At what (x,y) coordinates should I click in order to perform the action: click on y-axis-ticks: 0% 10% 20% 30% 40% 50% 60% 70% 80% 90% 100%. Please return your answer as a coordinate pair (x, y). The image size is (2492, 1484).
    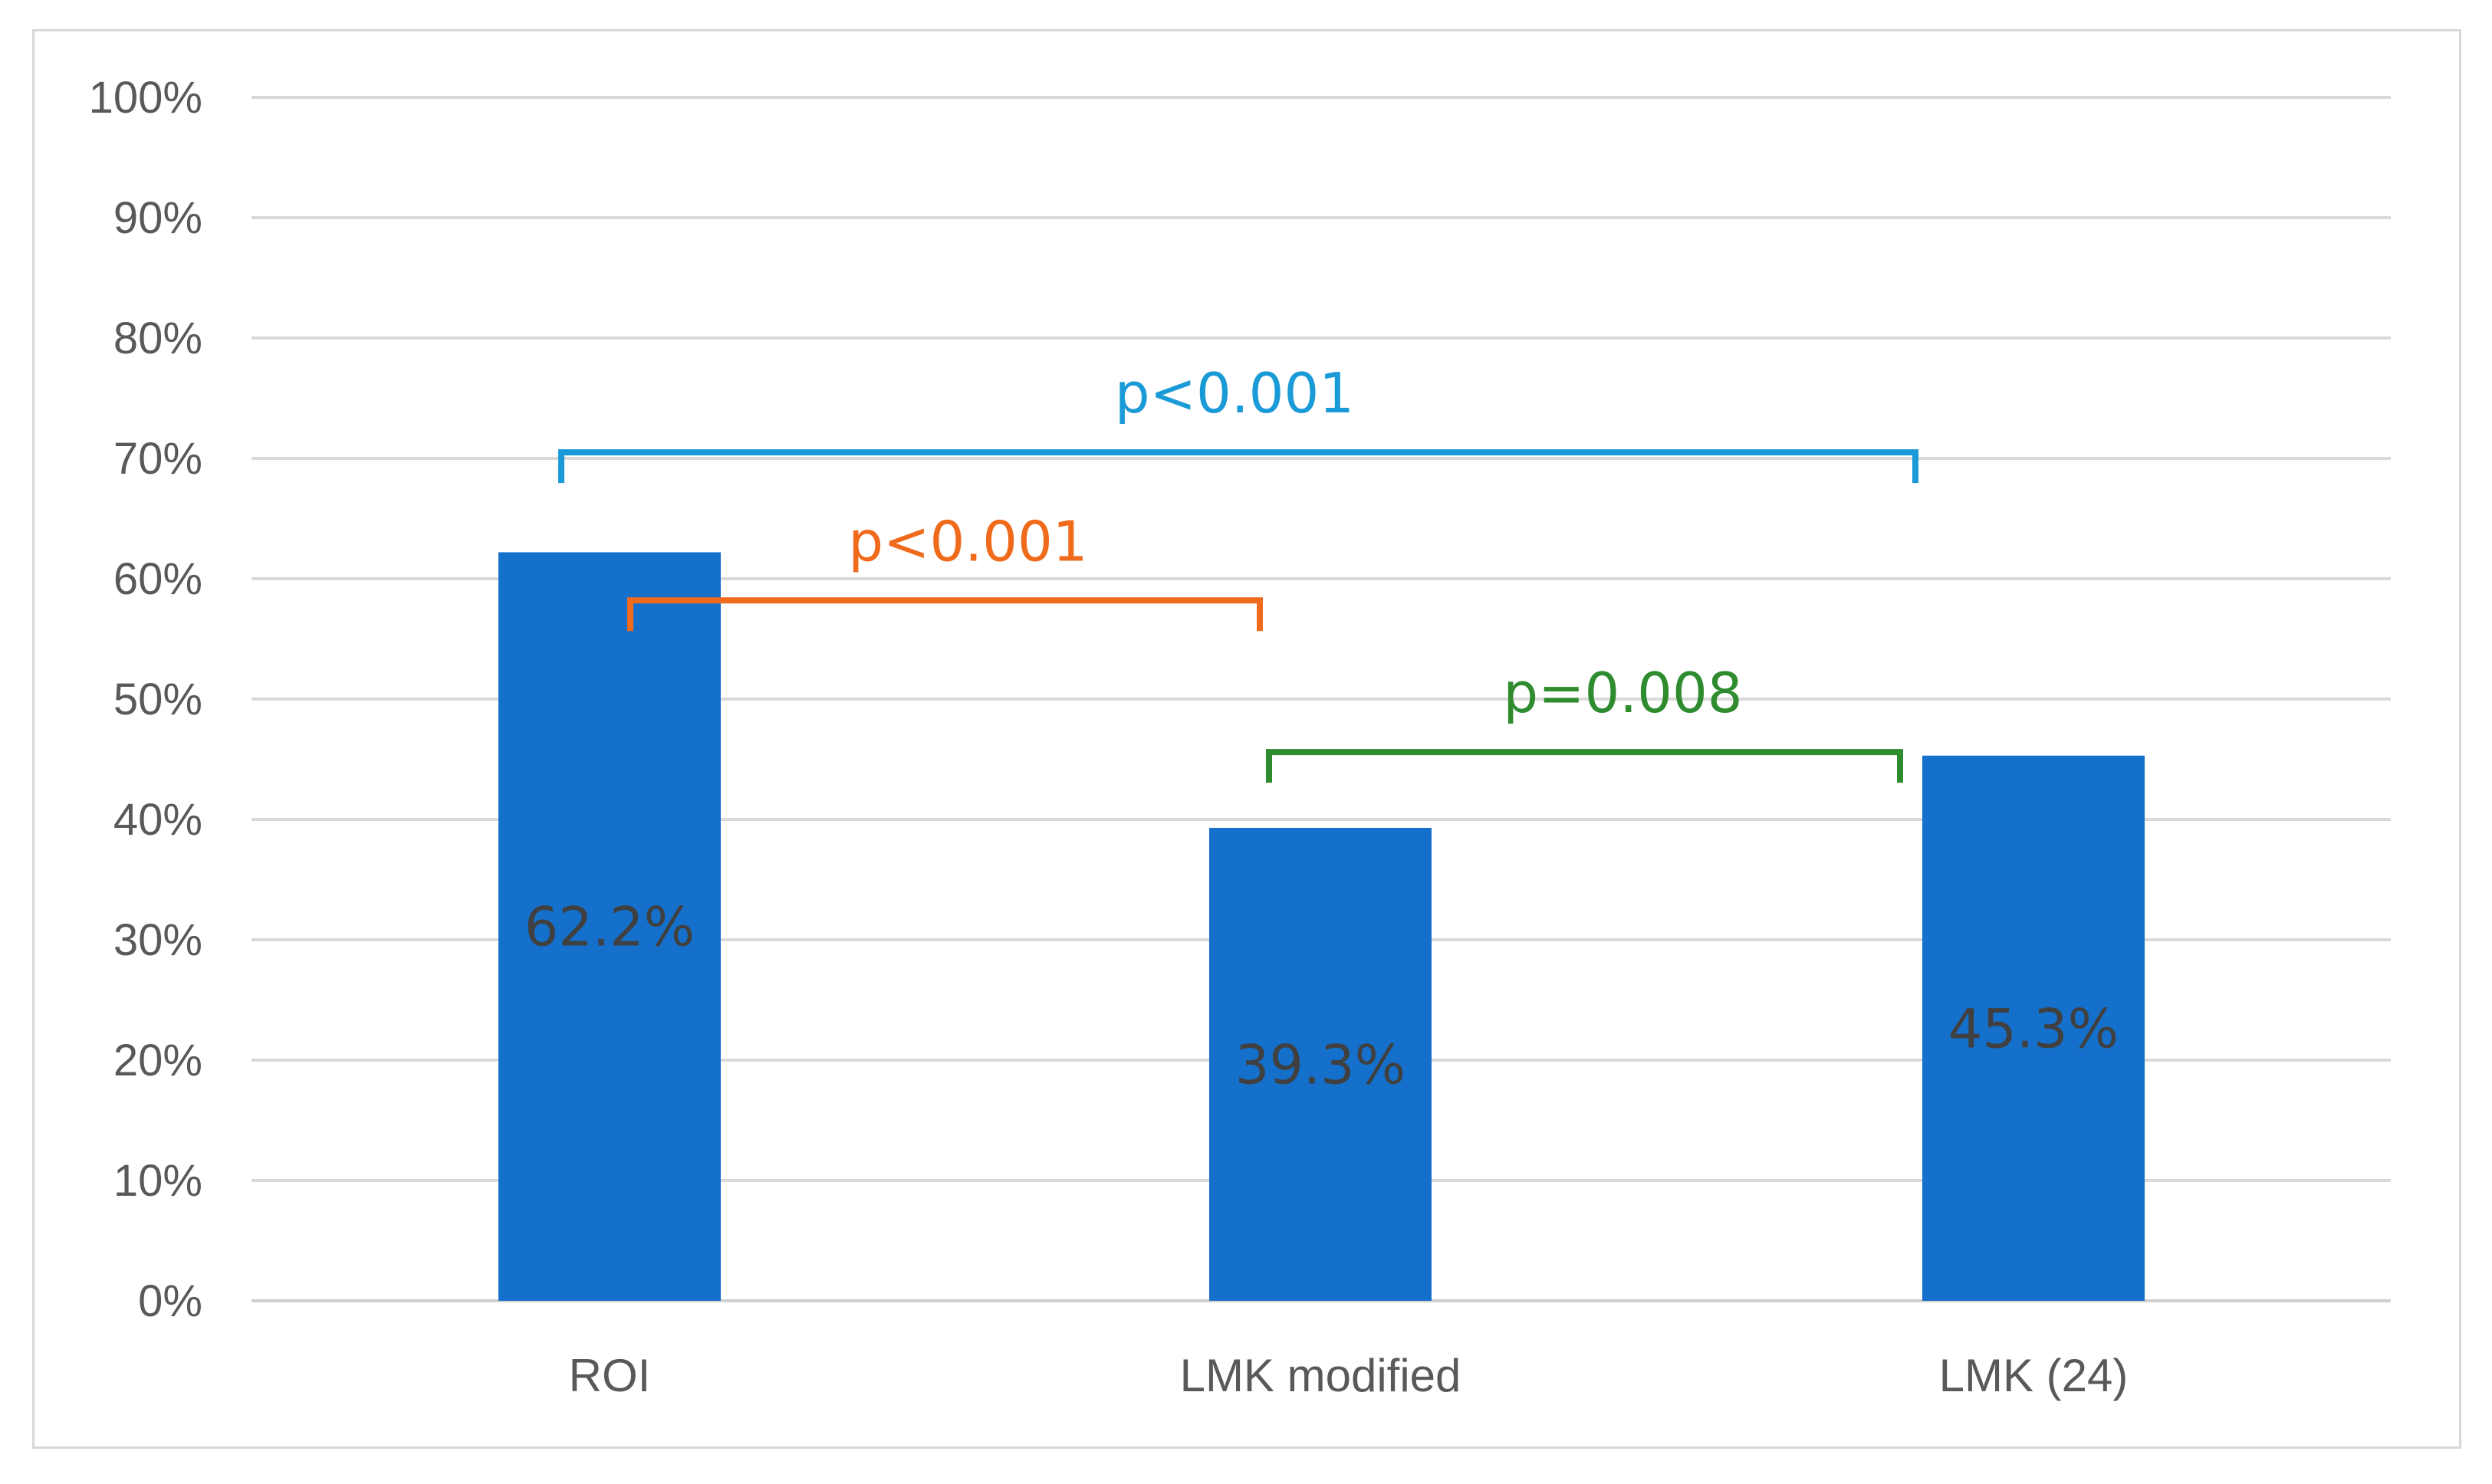
    Looking at the image, I should click on (145, 699).